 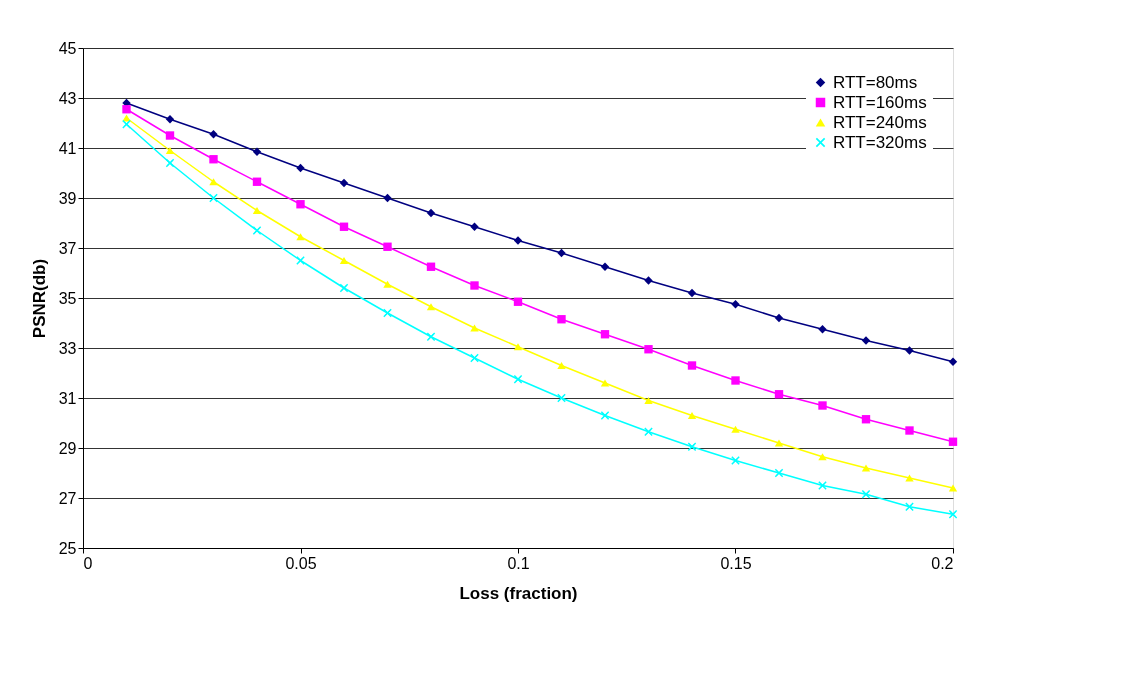 I want to click on y-tick-label: 41, so click(x=67, y=148).